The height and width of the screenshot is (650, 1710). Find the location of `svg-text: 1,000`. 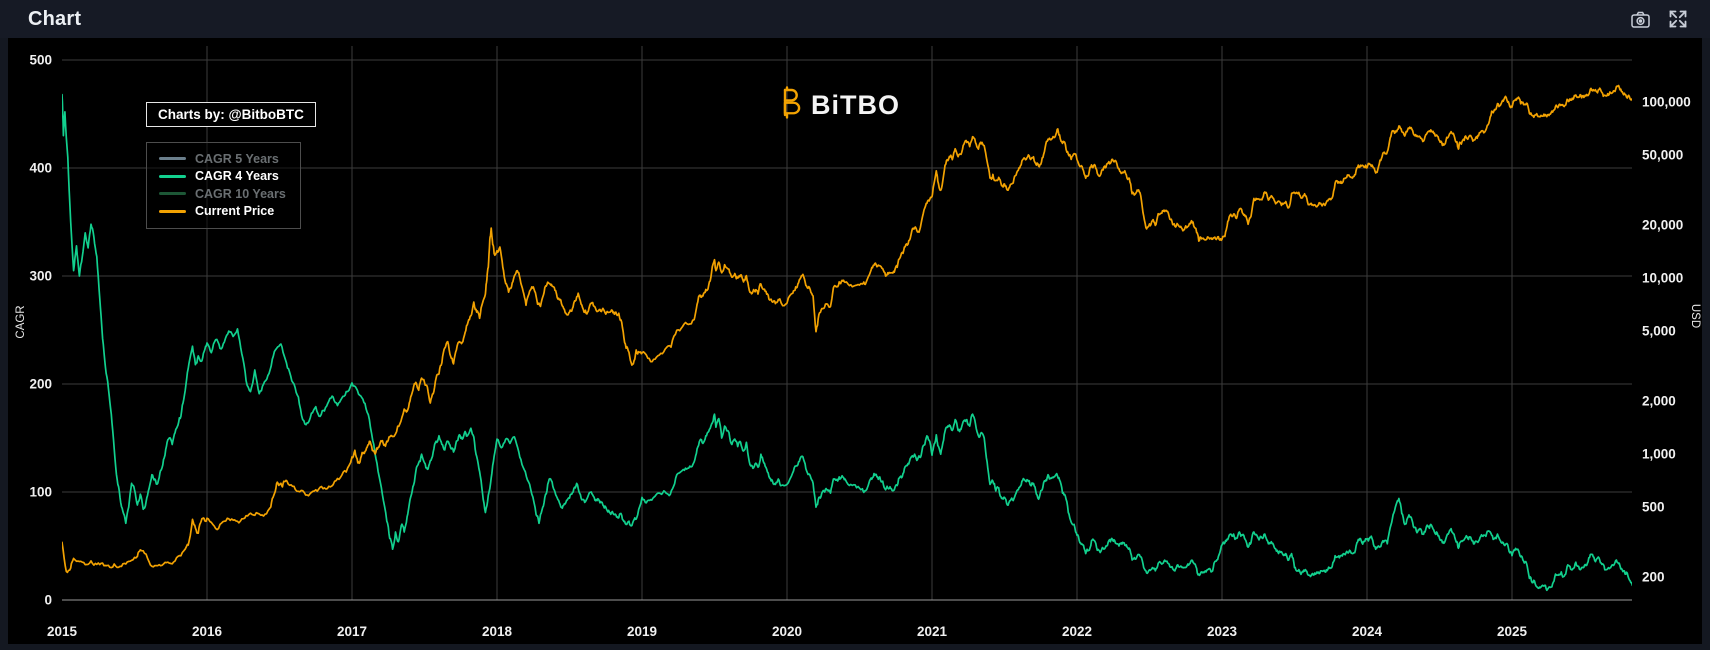

svg-text: 1,000 is located at coordinates (1659, 454).